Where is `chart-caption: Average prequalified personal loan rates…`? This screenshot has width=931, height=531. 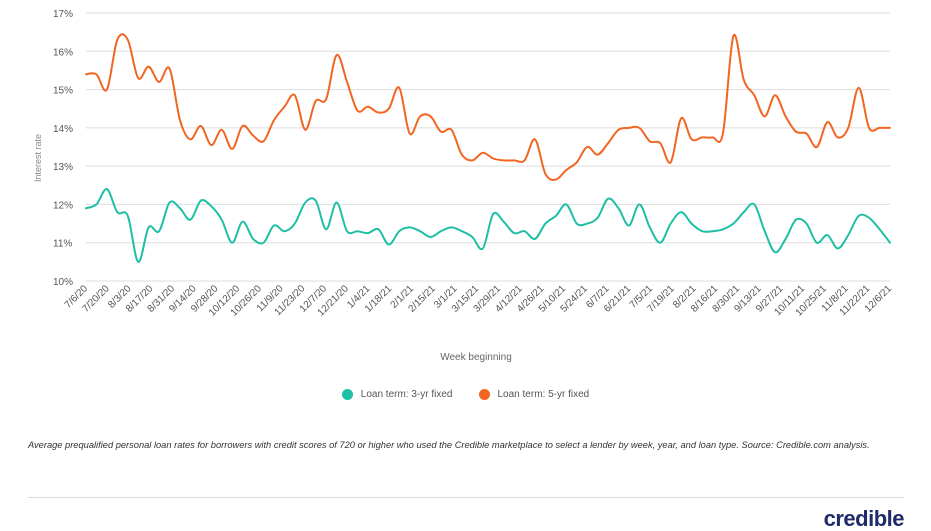 chart-caption: Average prequalified personal loan rates… is located at coordinates (449, 445).